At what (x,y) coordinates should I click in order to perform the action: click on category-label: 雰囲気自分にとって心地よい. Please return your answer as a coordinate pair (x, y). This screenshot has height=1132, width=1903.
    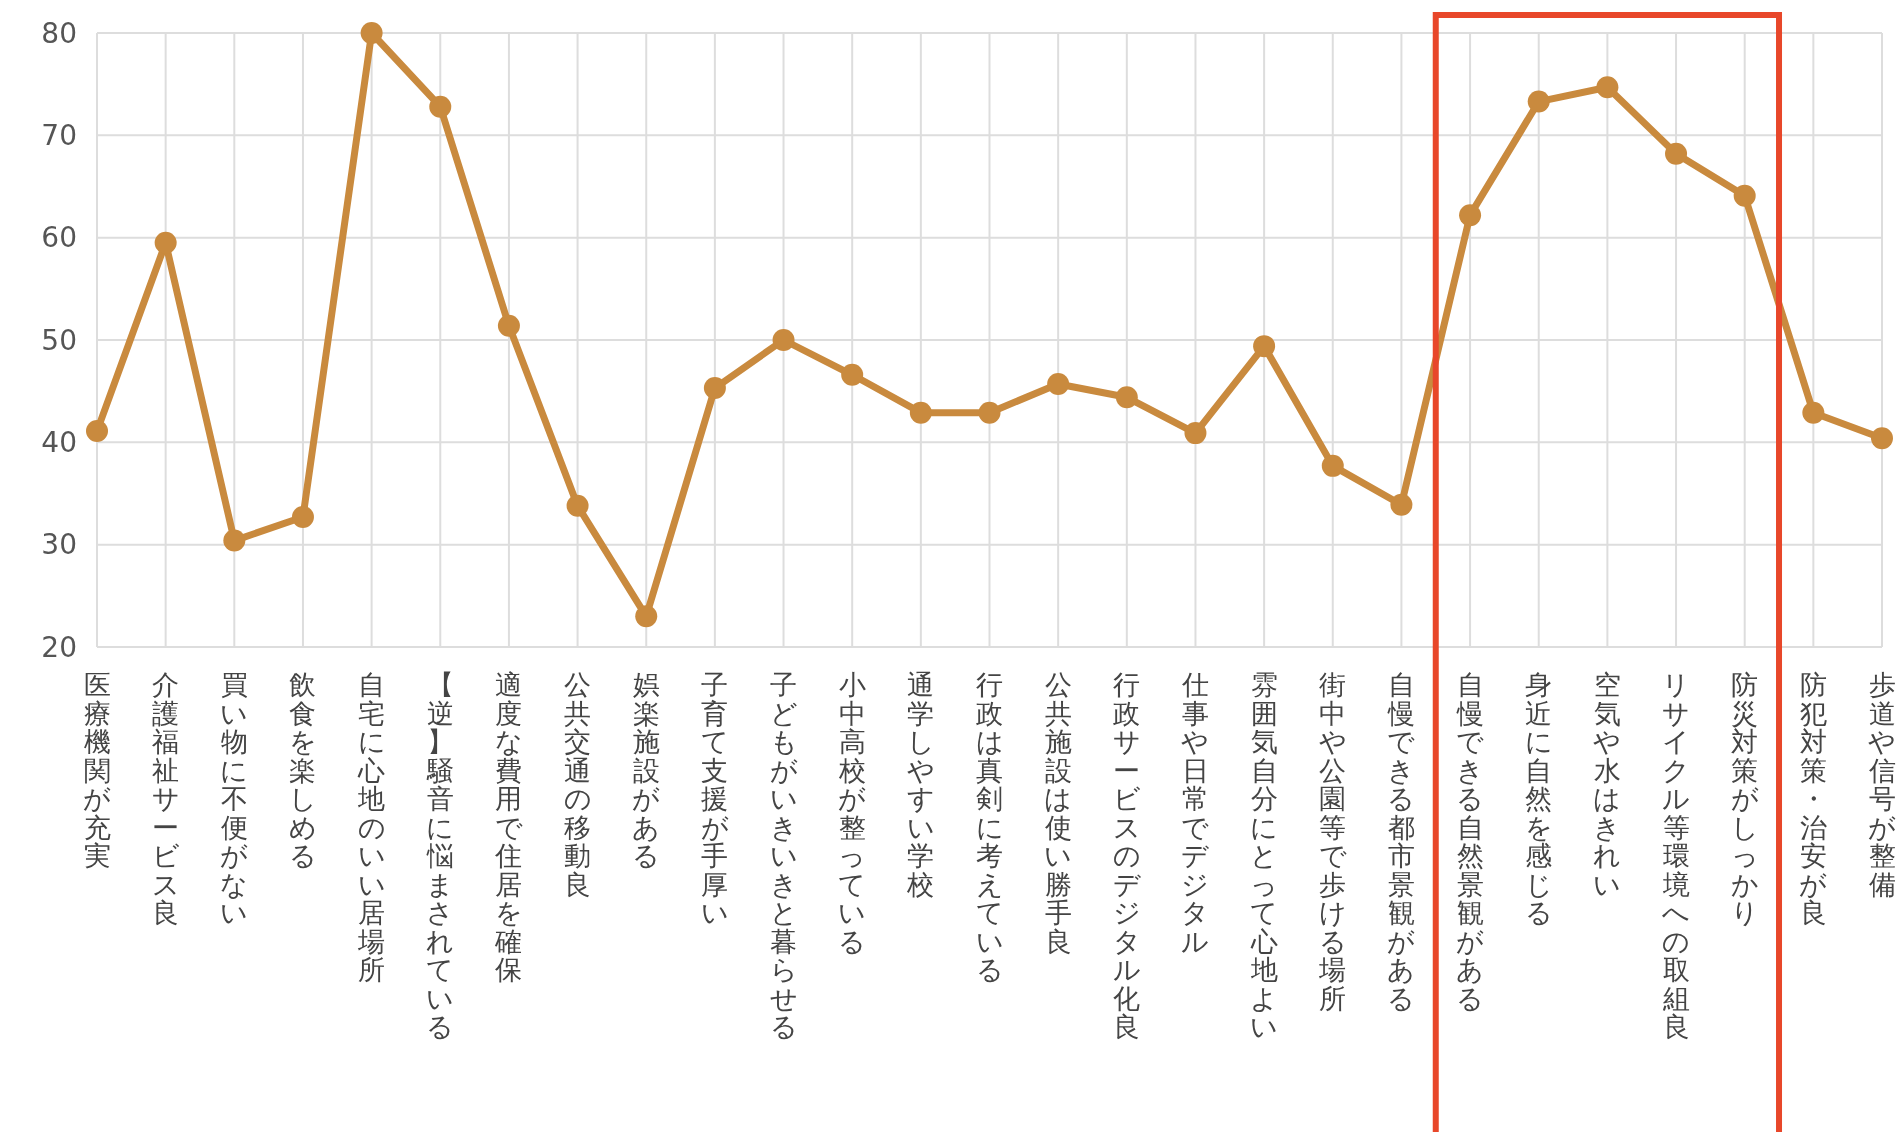
    Looking at the image, I should click on (1264, 855).